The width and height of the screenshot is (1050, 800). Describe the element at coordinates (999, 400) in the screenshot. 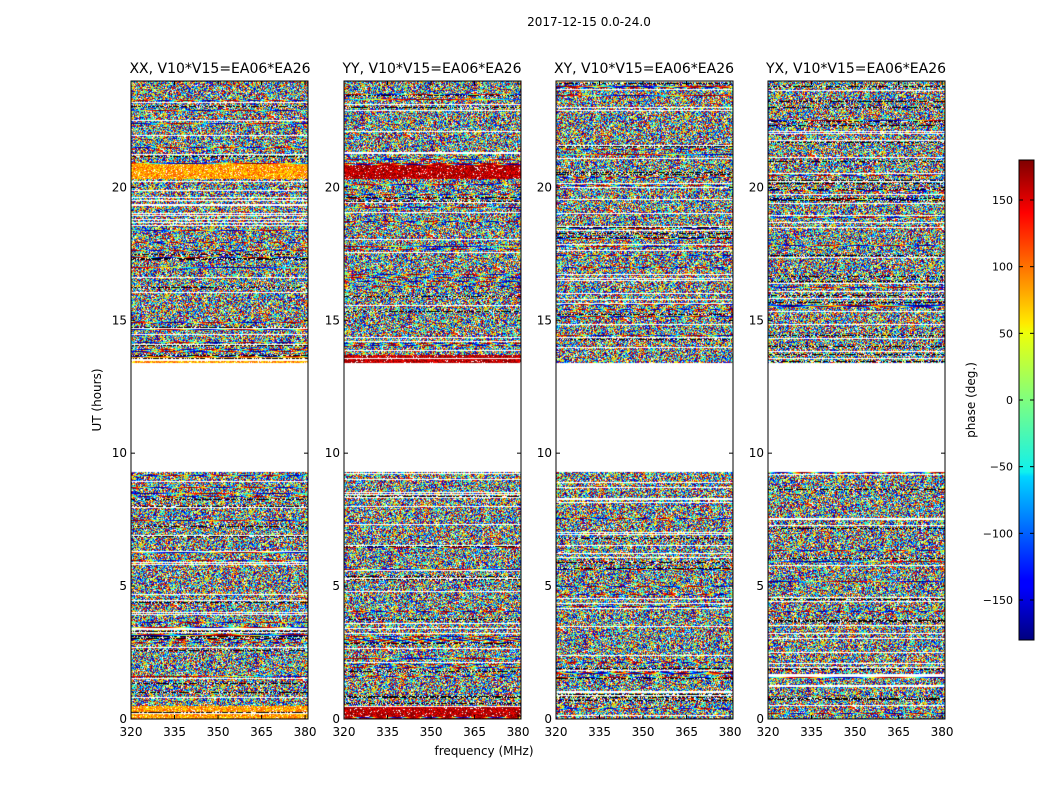

I see `colorbar: phase (deg.) 150 100 50 0 −50 −100 −150` at that location.